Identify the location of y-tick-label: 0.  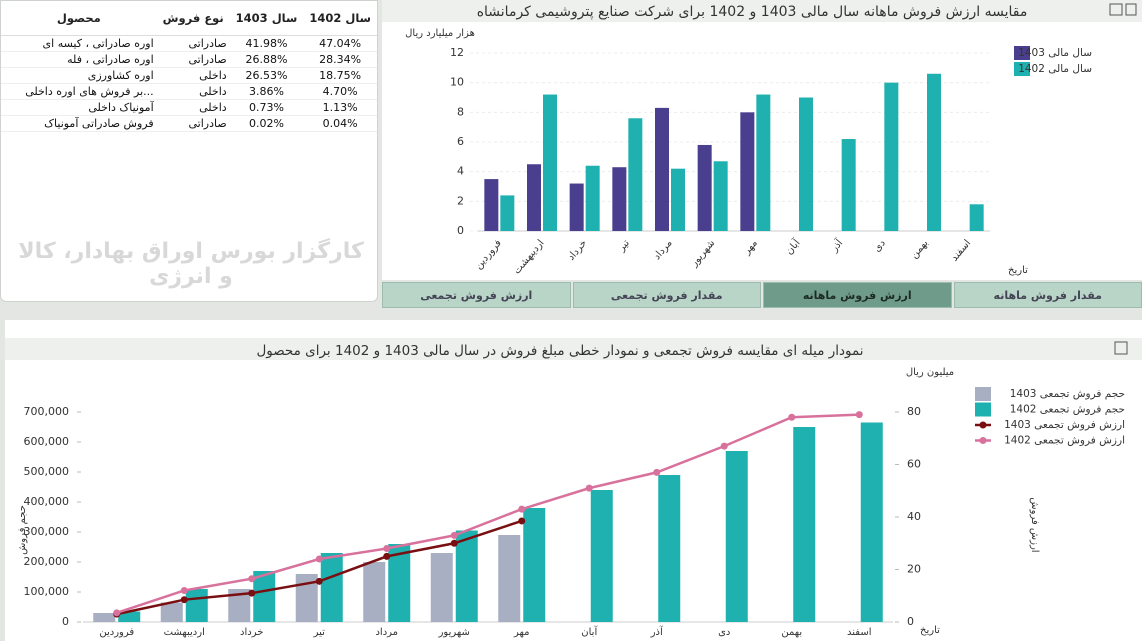
(65, 621).